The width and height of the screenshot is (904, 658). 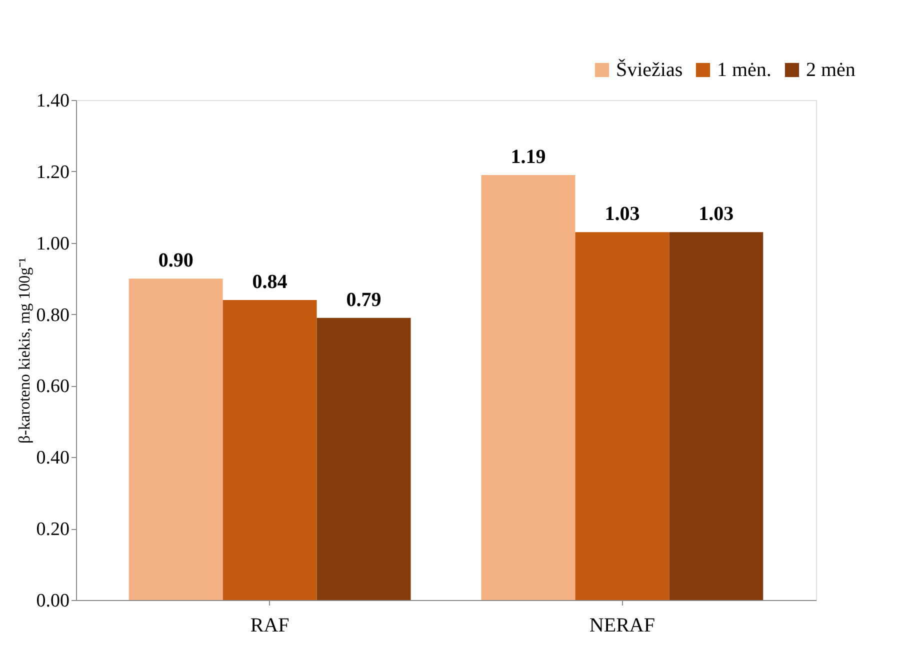 I want to click on legend-label: 2 mėn, so click(x=831, y=70).